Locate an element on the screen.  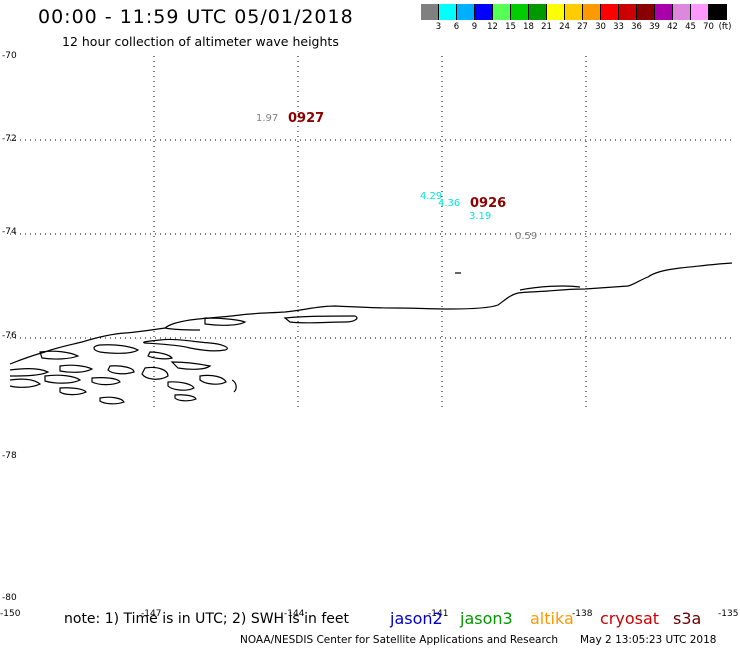
x-tick-label: -147 is located at coordinates (151, 614).